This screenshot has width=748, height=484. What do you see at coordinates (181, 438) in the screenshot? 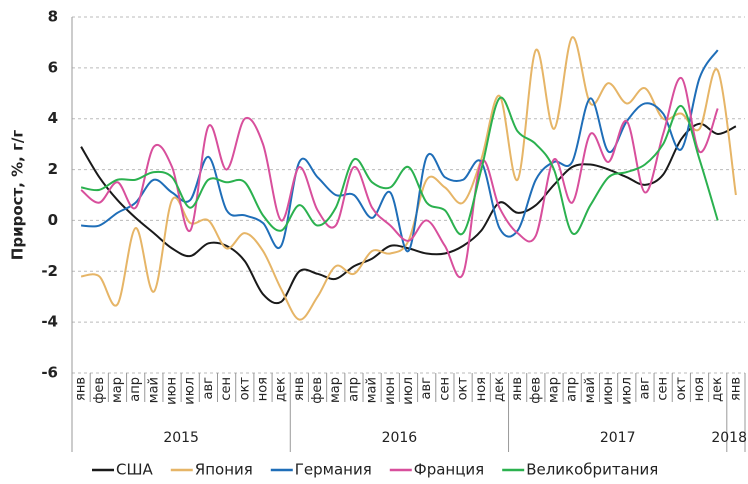
I see `x-group-label: 2015` at bounding box center [181, 438].